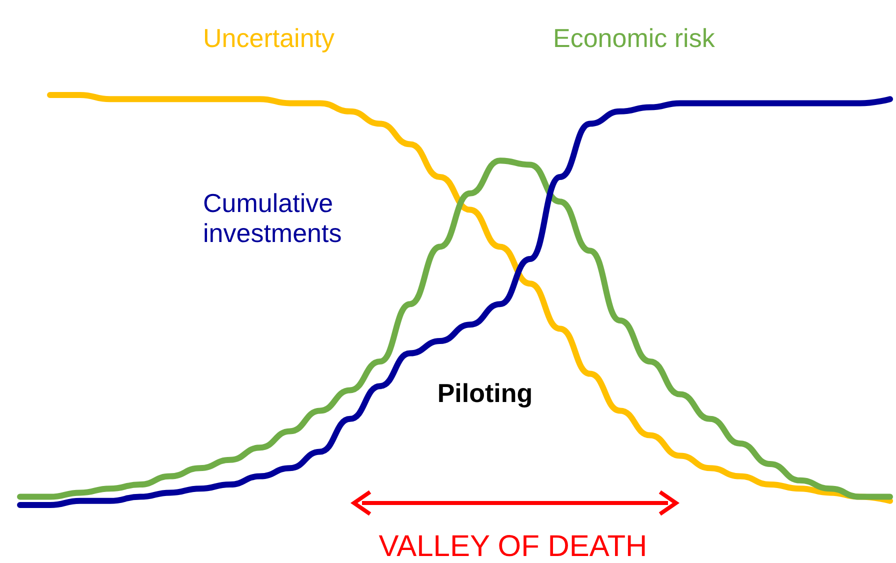 The height and width of the screenshot is (563, 896). What do you see at coordinates (268, 38) in the screenshot?
I see `series-label: Uncertainty` at bounding box center [268, 38].